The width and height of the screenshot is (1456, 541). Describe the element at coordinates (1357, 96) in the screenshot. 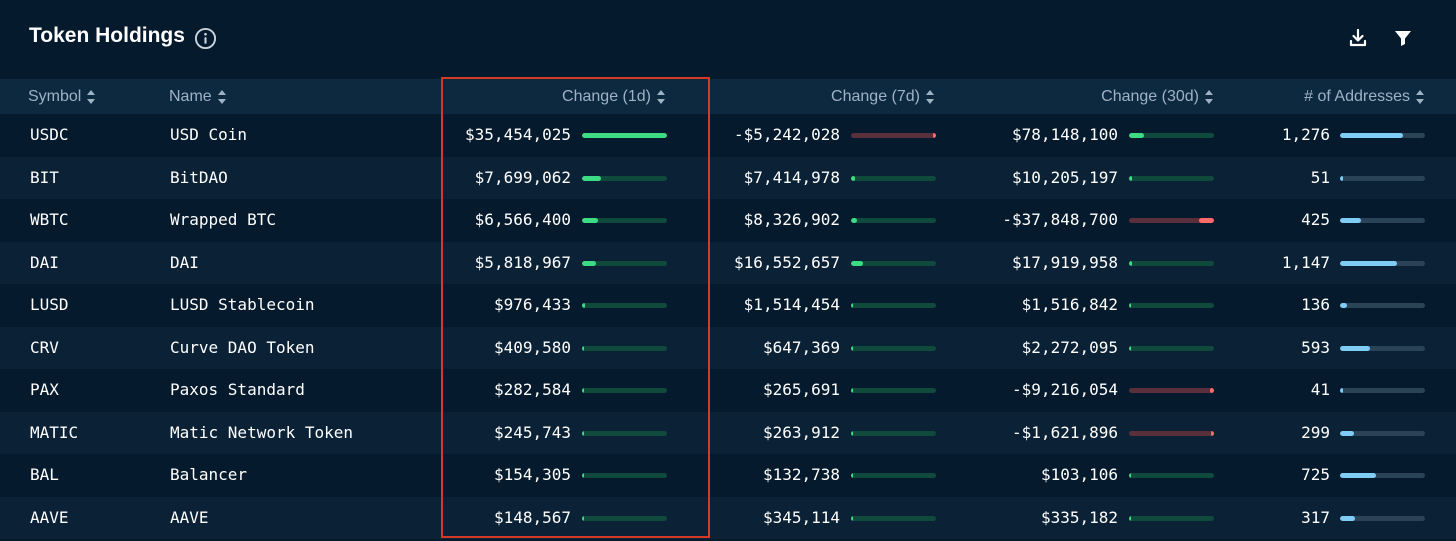

I see `column-header-addresses-label: # of Addresses` at that location.